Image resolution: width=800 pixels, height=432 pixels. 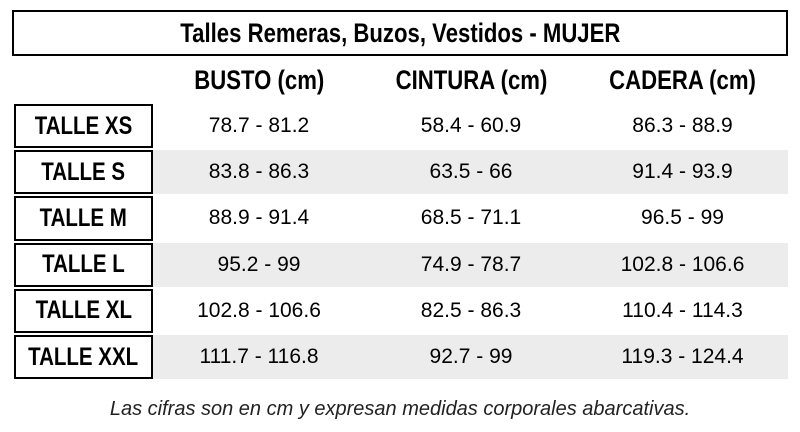 I want to click on row-label: TALLE M, so click(x=83, y=217).